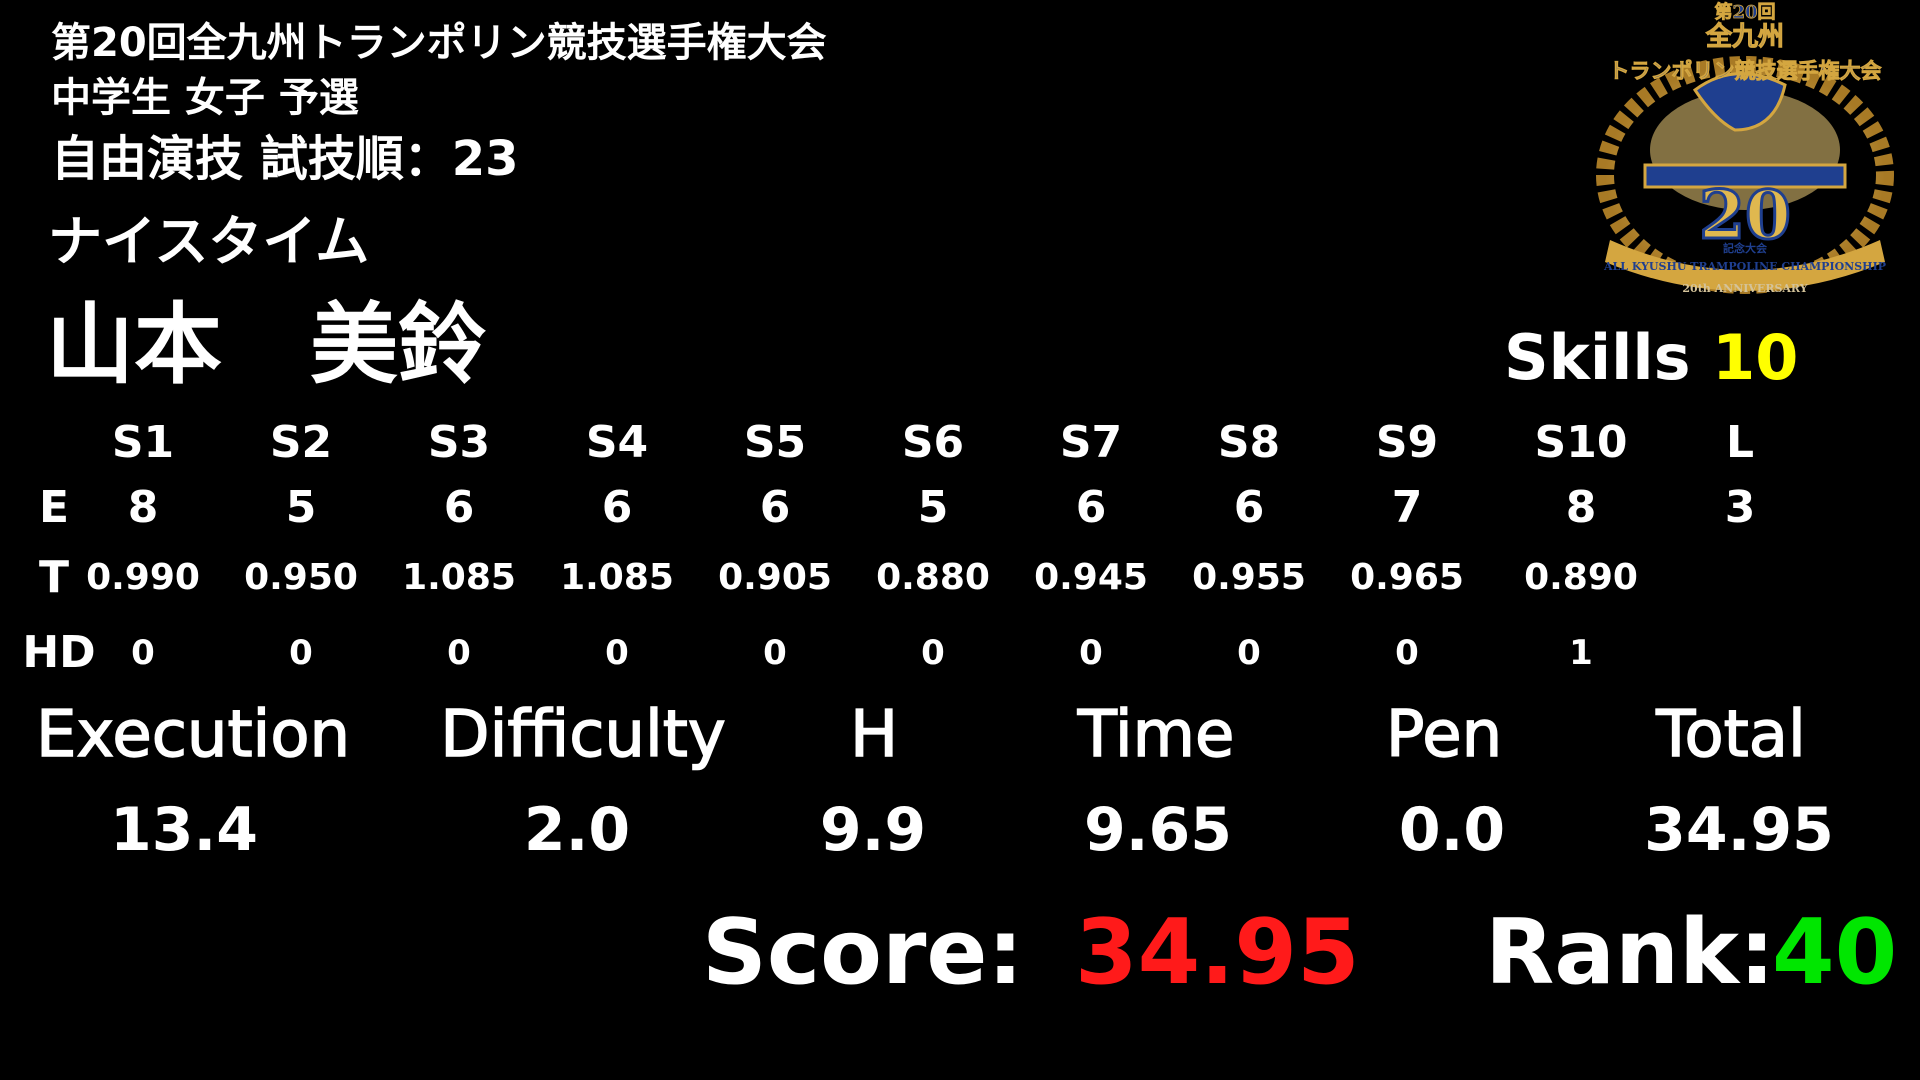  What do you see at coordinates (193, 735) in the screenshot?
I see `summary-label: Execution` at bounding box center [193, 735].